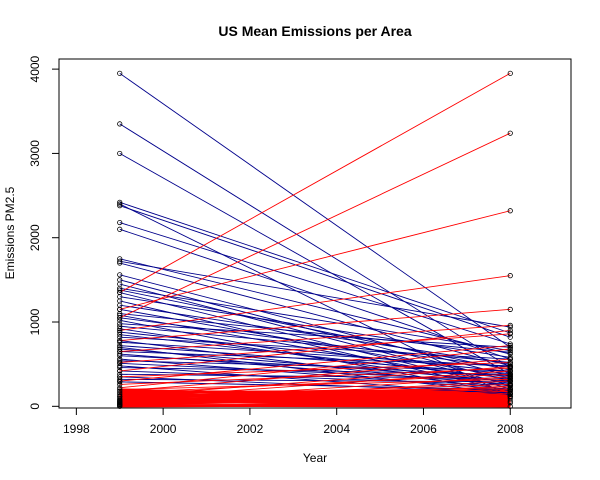 This screenshot has width=600, height=480. I want to click on y-tick-label: 1000, so click(35, 321).